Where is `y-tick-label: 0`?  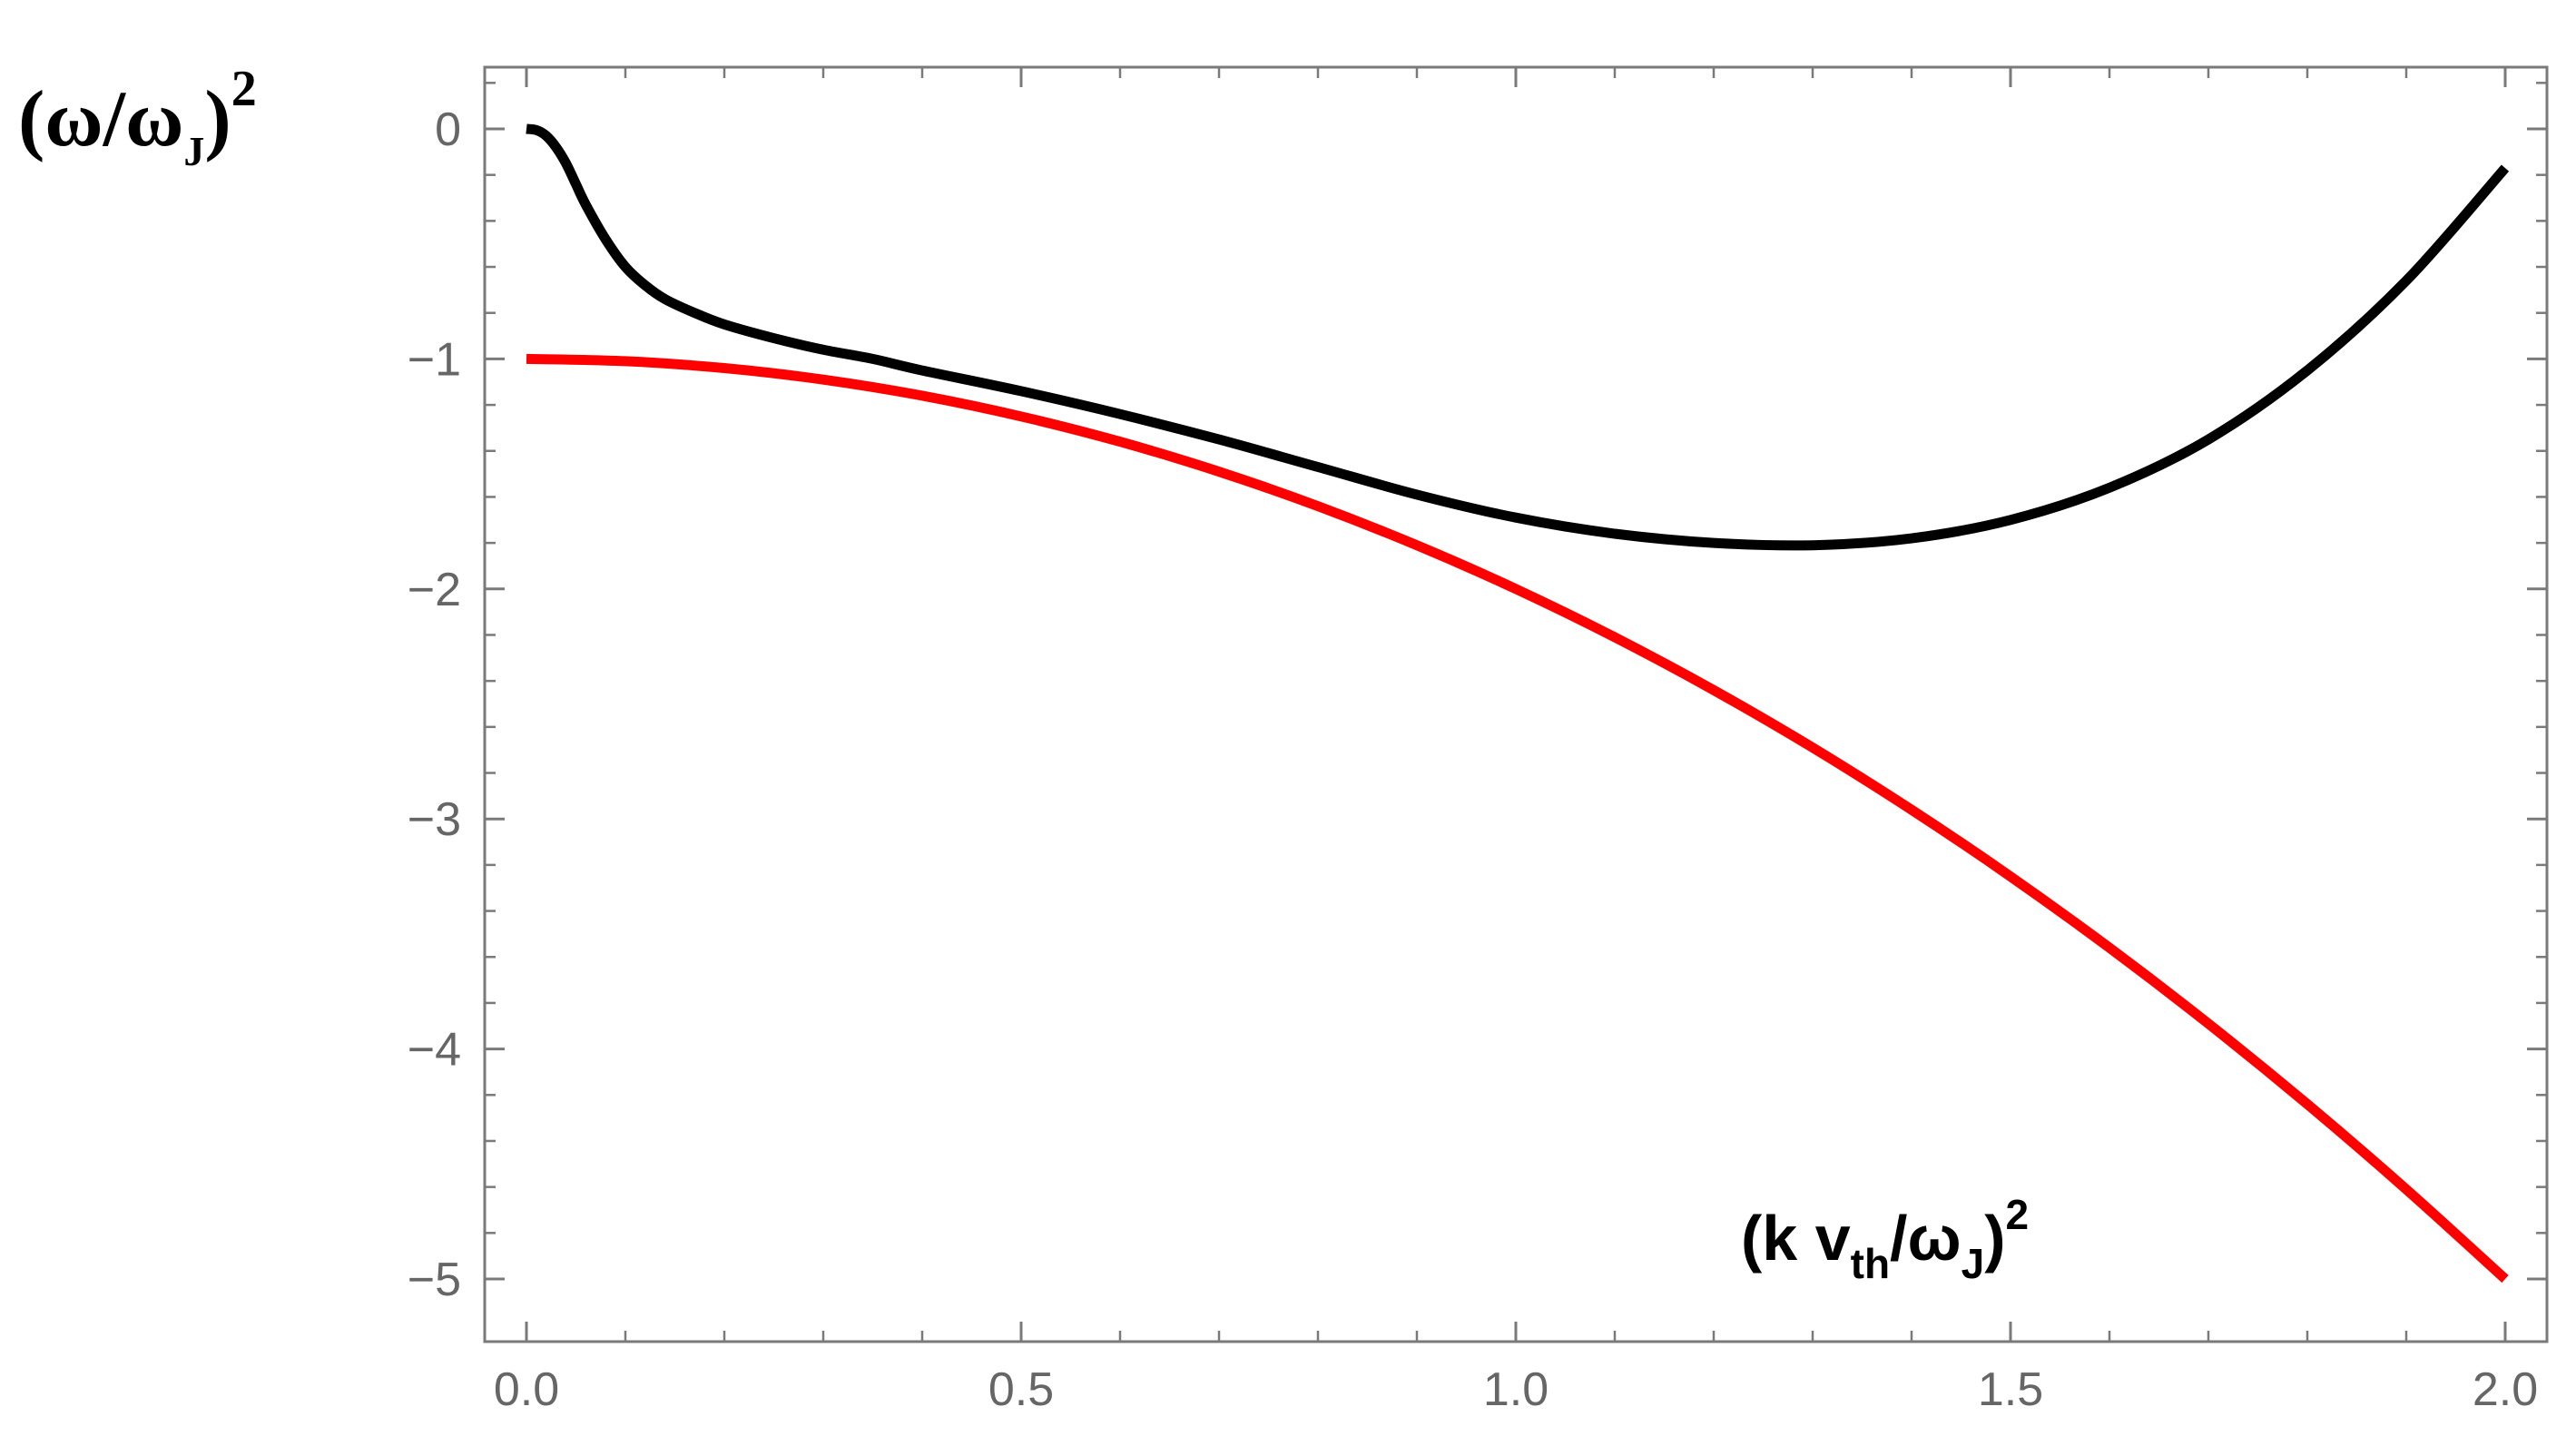
y-tick-label: 0 is located at coordinates (448, 130).